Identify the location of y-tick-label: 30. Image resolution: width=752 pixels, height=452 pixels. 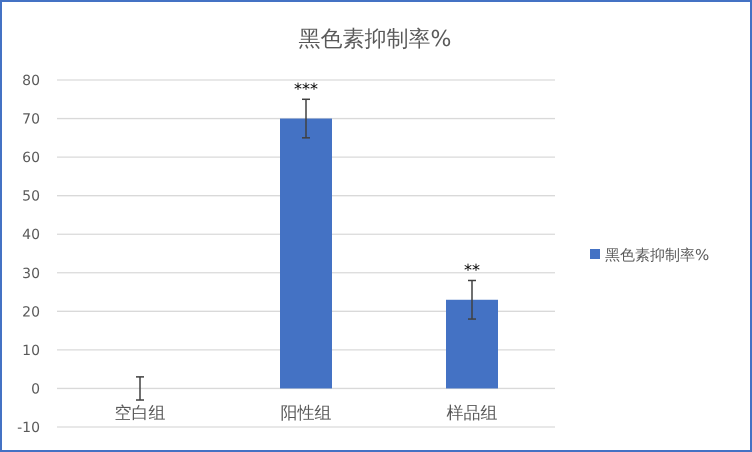
(31, 274).